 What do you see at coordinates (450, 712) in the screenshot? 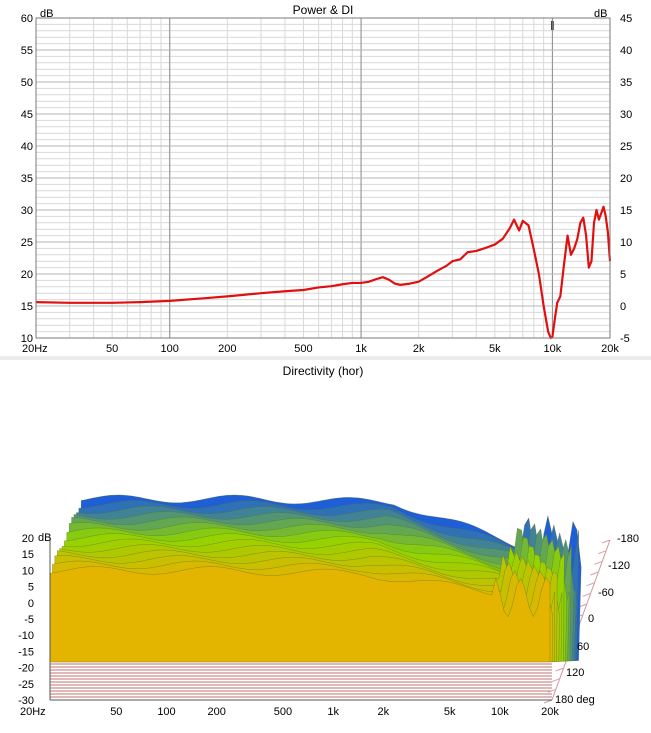
I see `directivity-xtick-label: 5k` at bounding box center [450, 712].